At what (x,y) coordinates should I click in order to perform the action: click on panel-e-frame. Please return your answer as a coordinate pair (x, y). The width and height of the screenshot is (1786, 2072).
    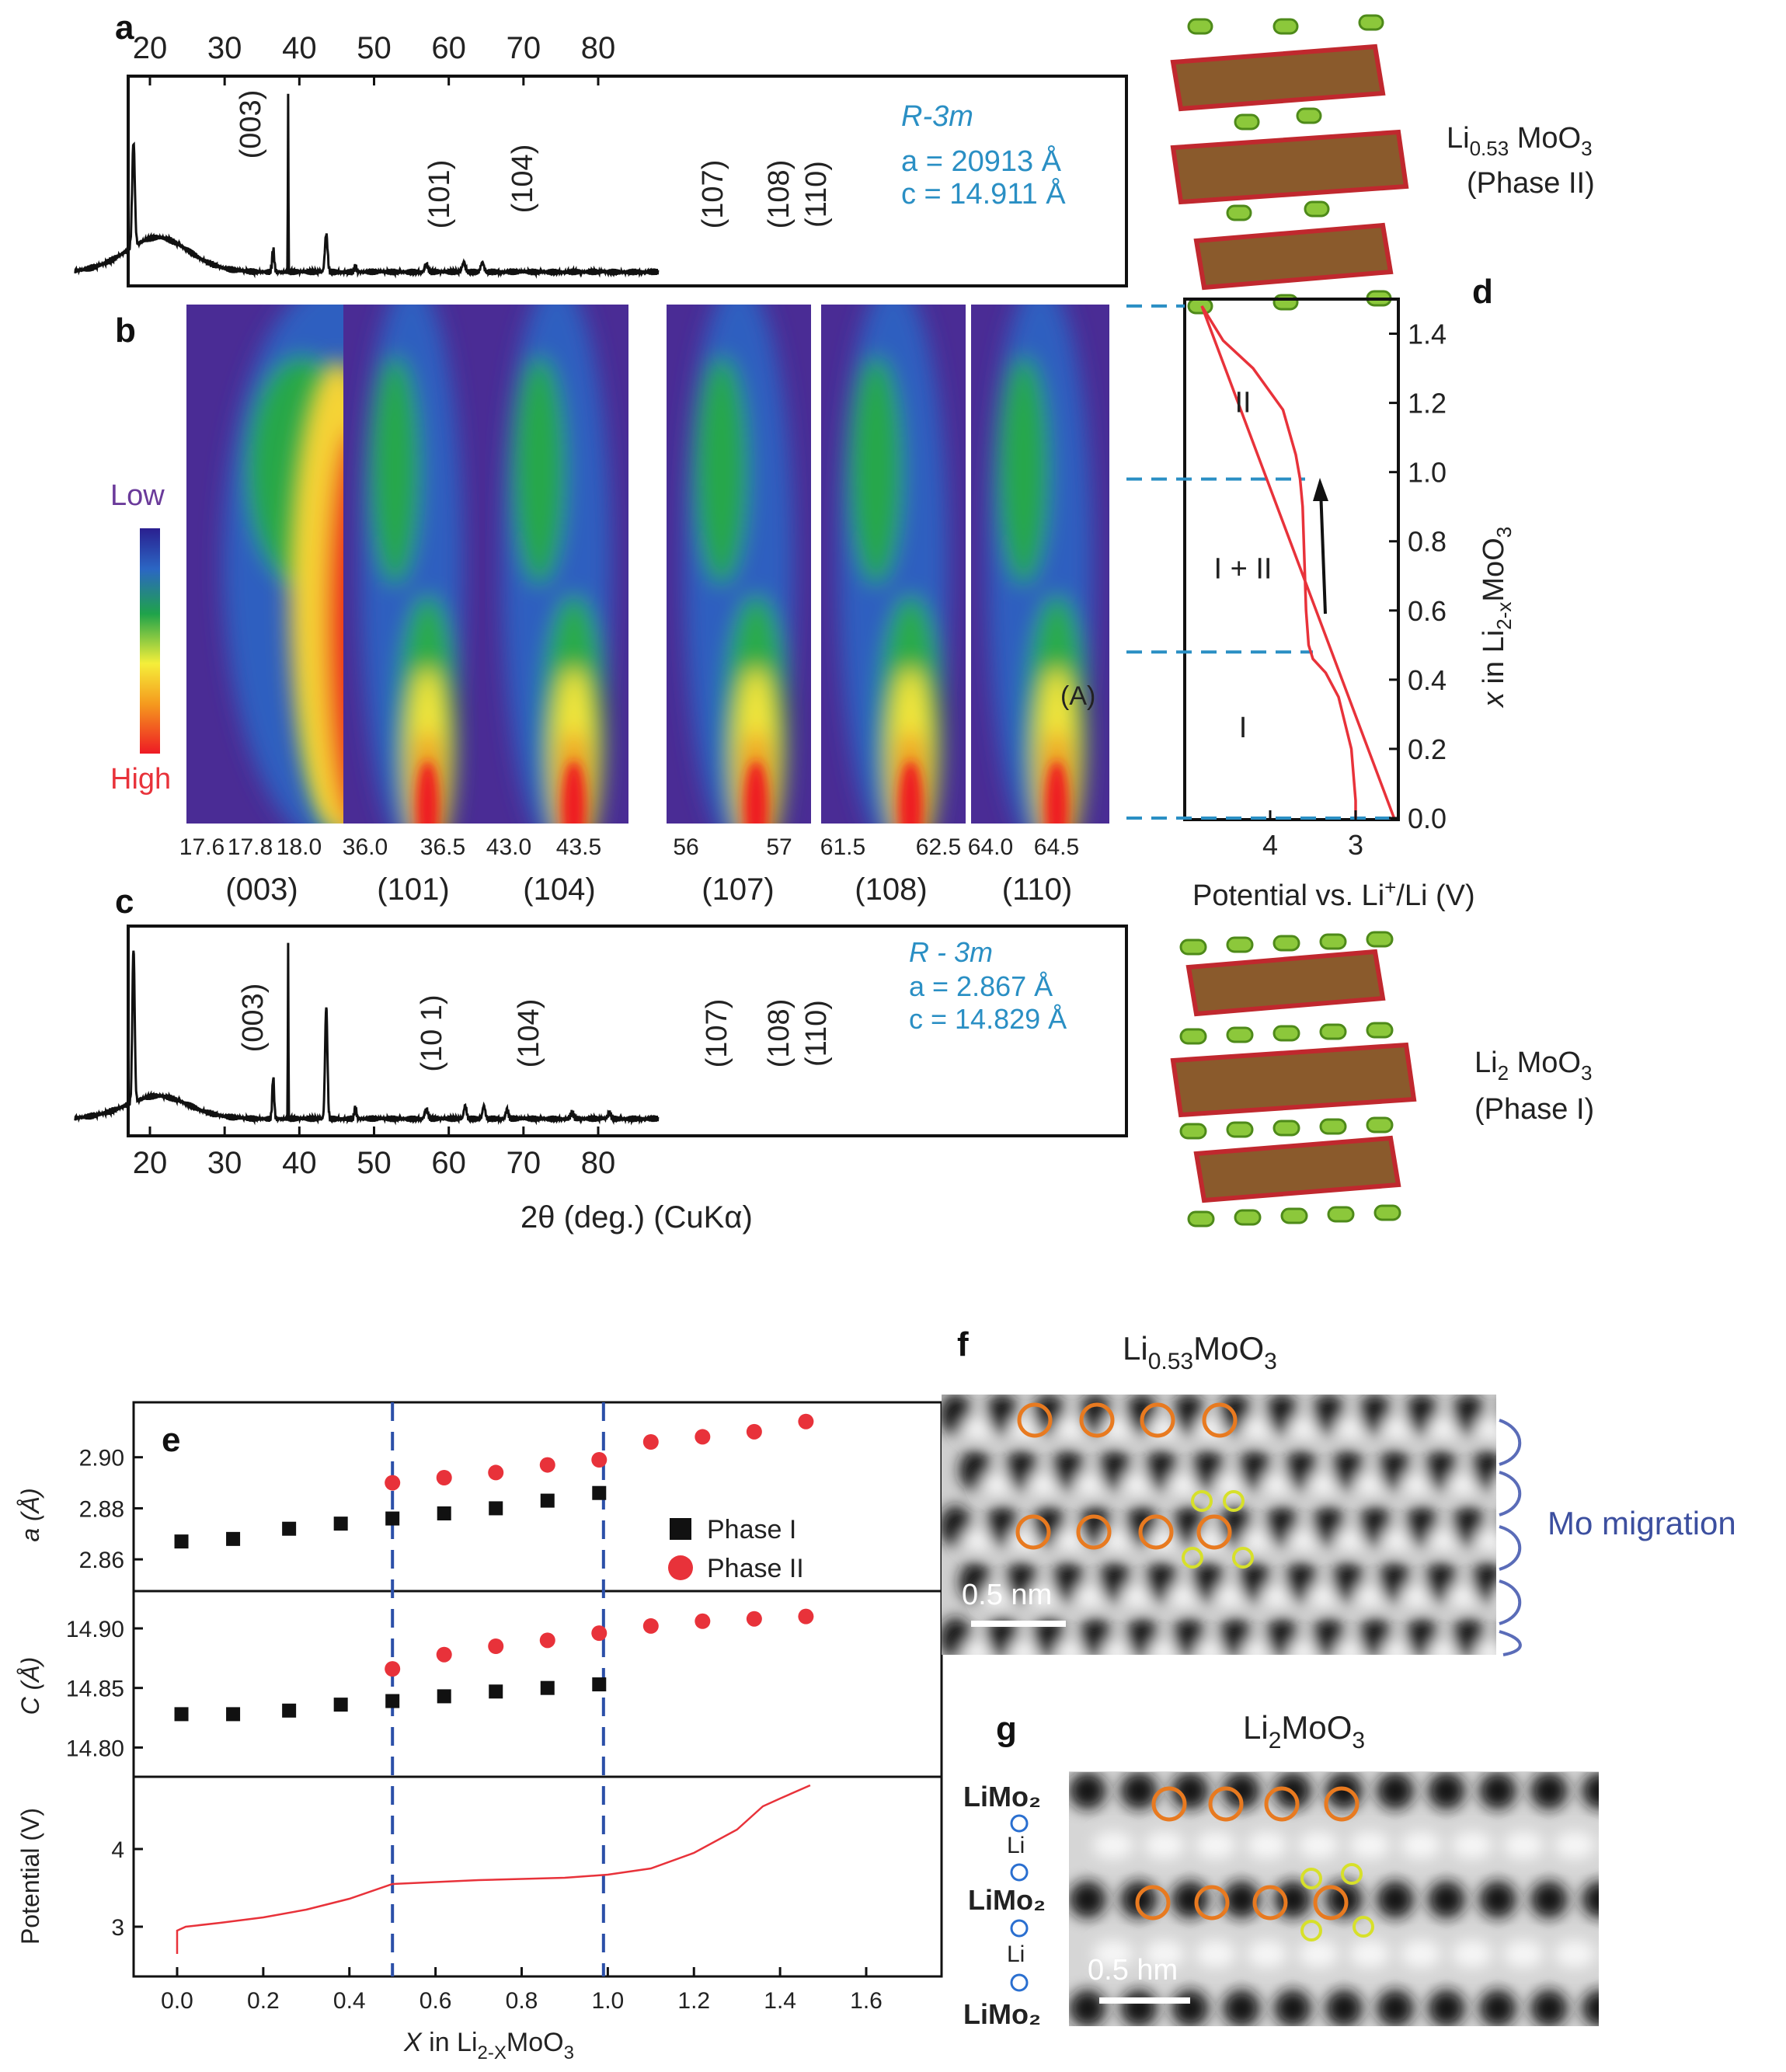
    Looking at the image, I should click on (537, 1689).